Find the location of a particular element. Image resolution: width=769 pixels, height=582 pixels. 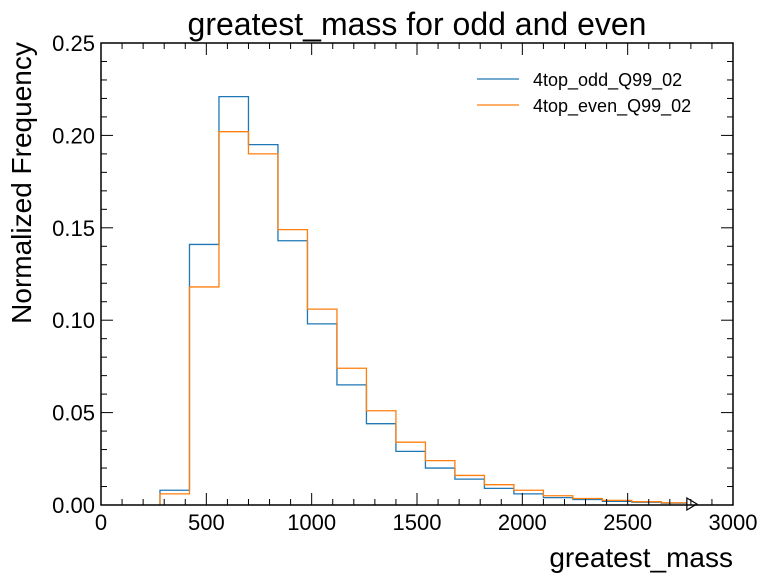

y-tick-label: 0.10 is located at coordinates (73, 320).